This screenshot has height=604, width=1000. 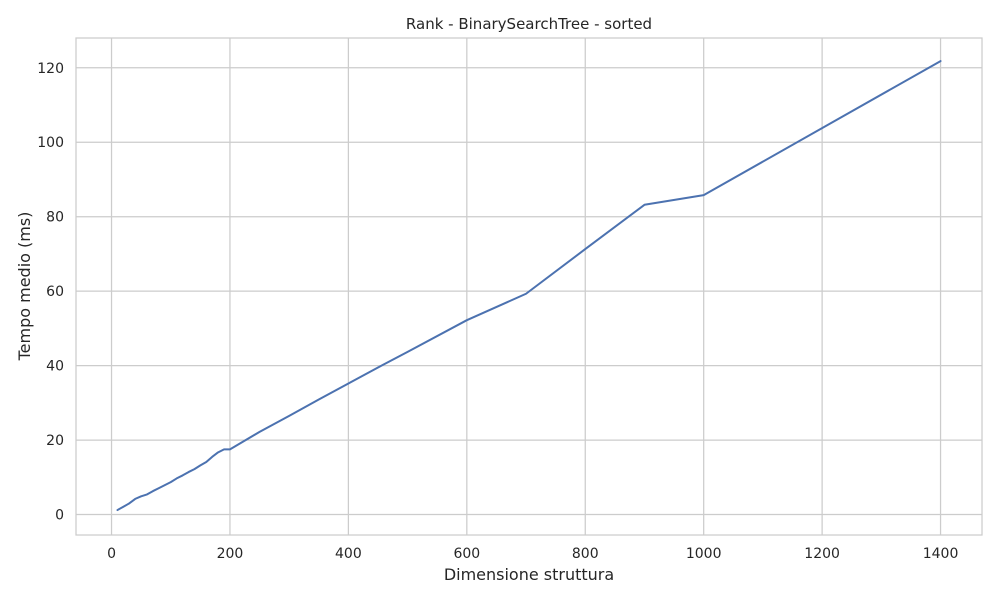 I want to click on y-tick-label: 80, so click(x=55, y=218).